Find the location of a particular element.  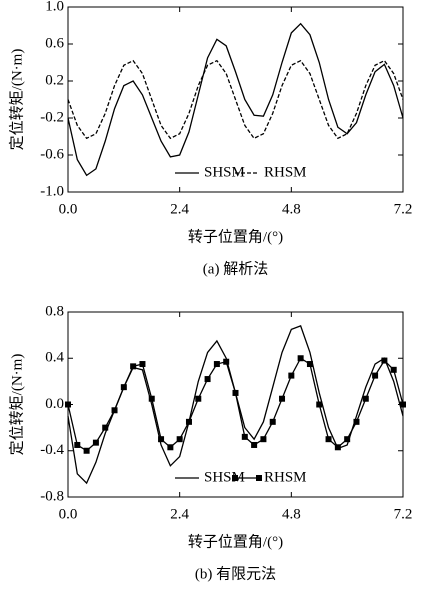

y-tick-label: -0.2 is located at coordinates (52, 117).